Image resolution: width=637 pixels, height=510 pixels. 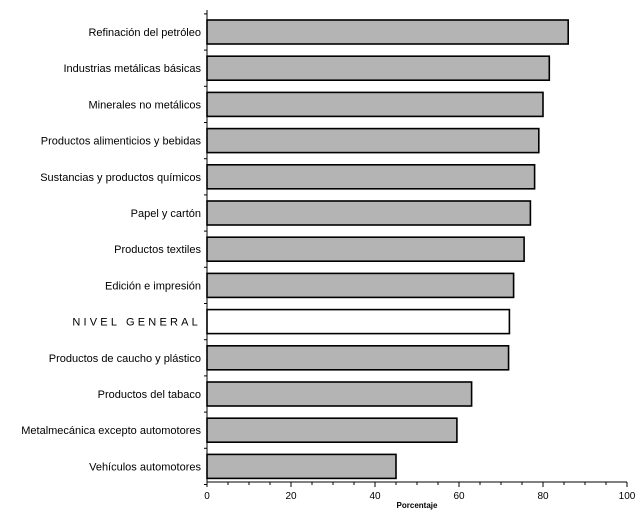 What do you see at coordinates (375, 496) in the screenshot?
I see `x-tick-label-2: 40` at bounding box center [375, 496].